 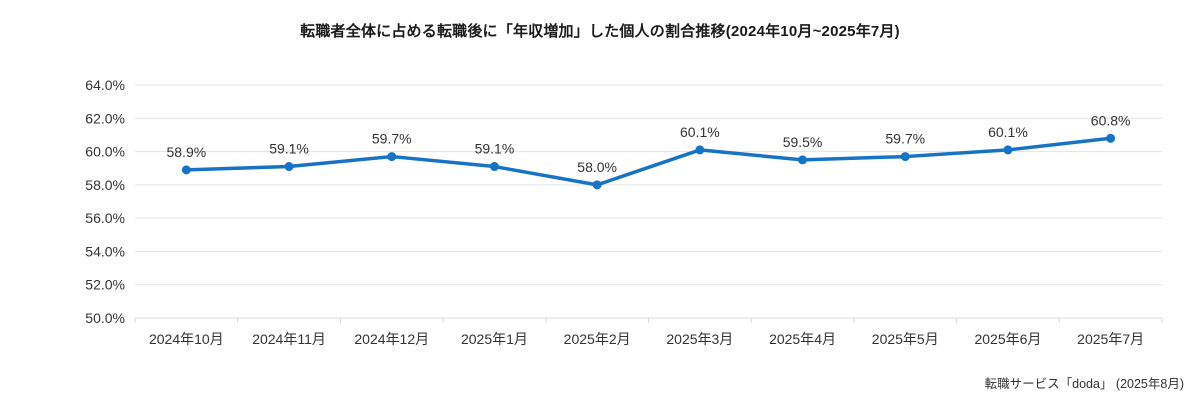 What do you see at coordinates (105, 285) in the screenshot?
I see `y-axis-tick-label: 52.0%` at bounding box center [105, 285].